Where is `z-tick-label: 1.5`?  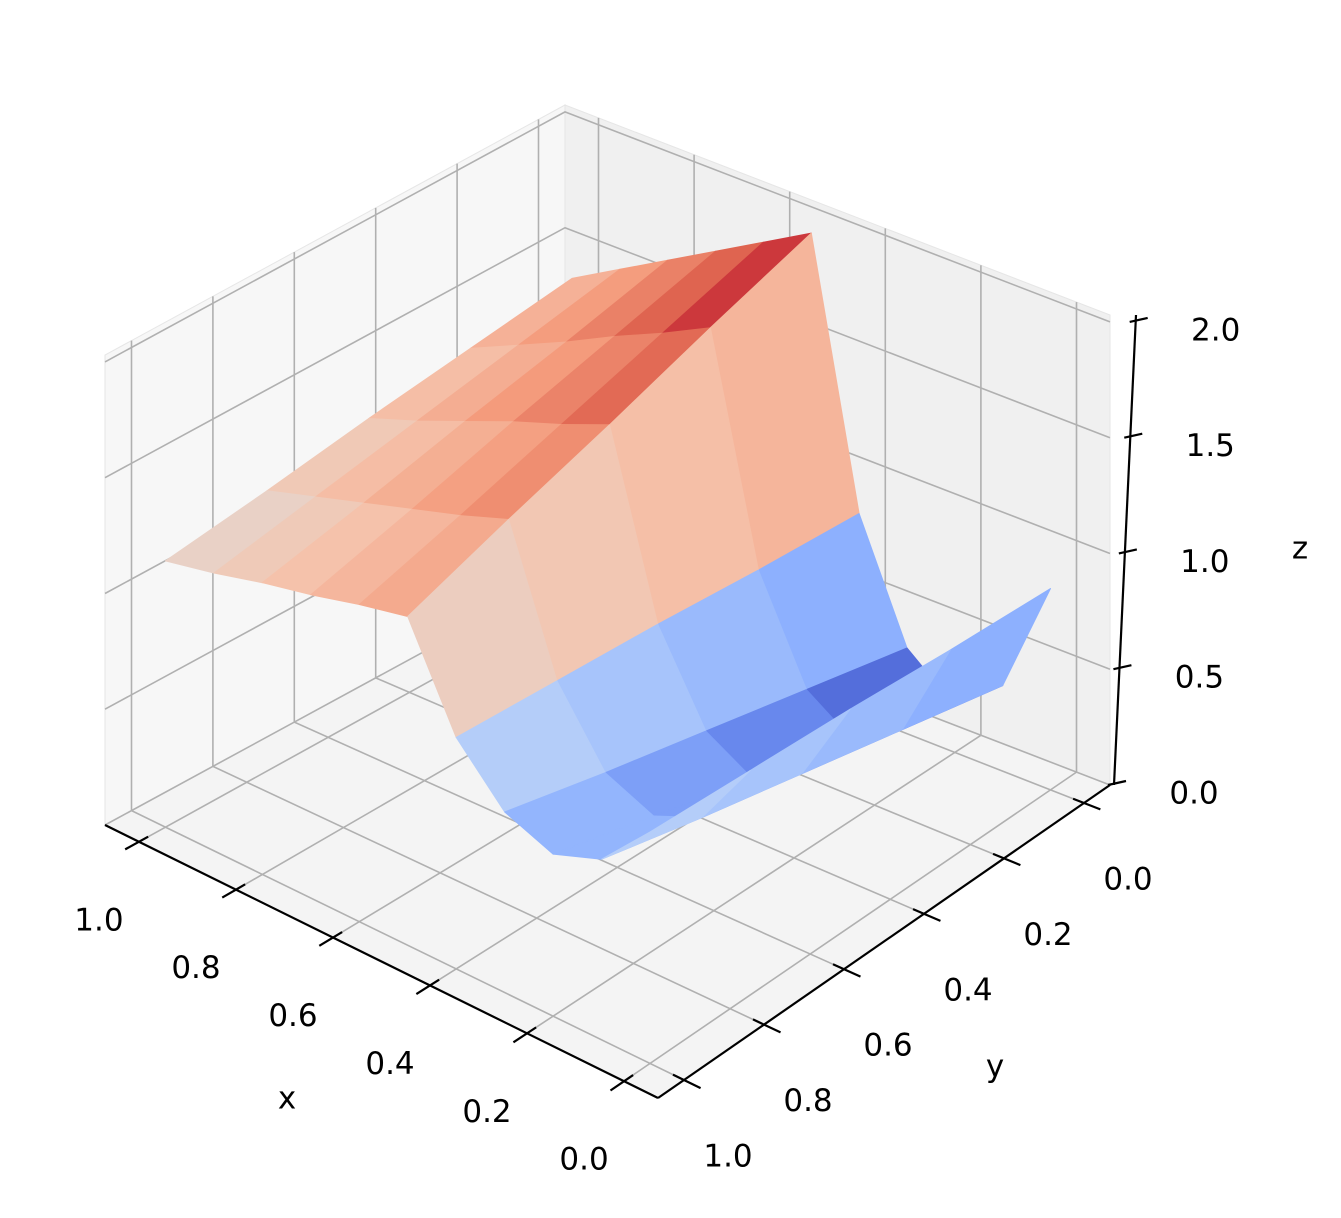
z-tick-label: 1.5 is located at coordinates (1210, 446).